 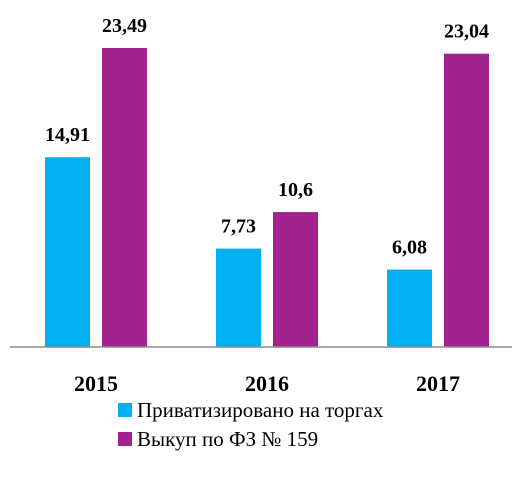 I want to click on legend-label: Приватизировано на торгах, so click(x=260, y=410).